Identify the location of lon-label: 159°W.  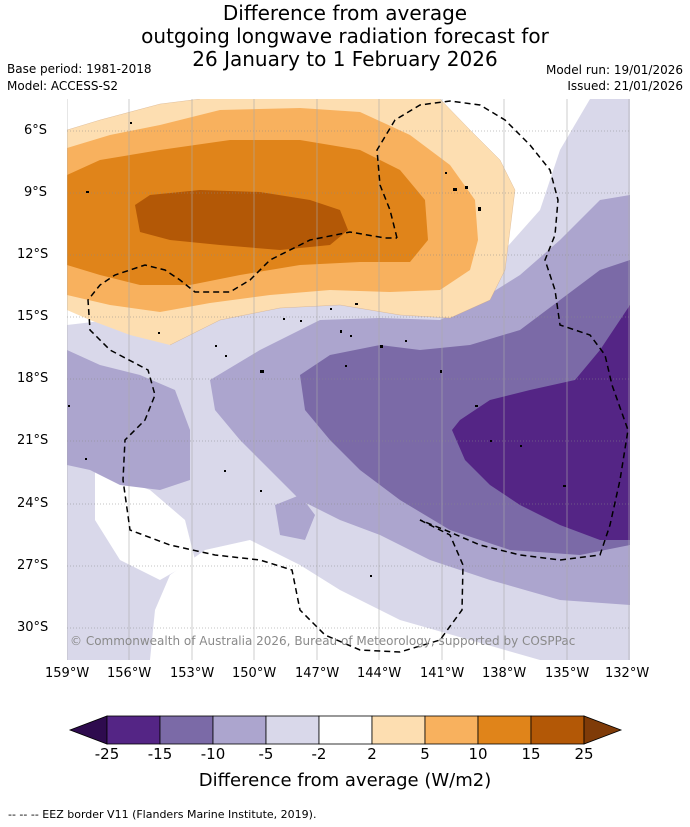
(67, 673).